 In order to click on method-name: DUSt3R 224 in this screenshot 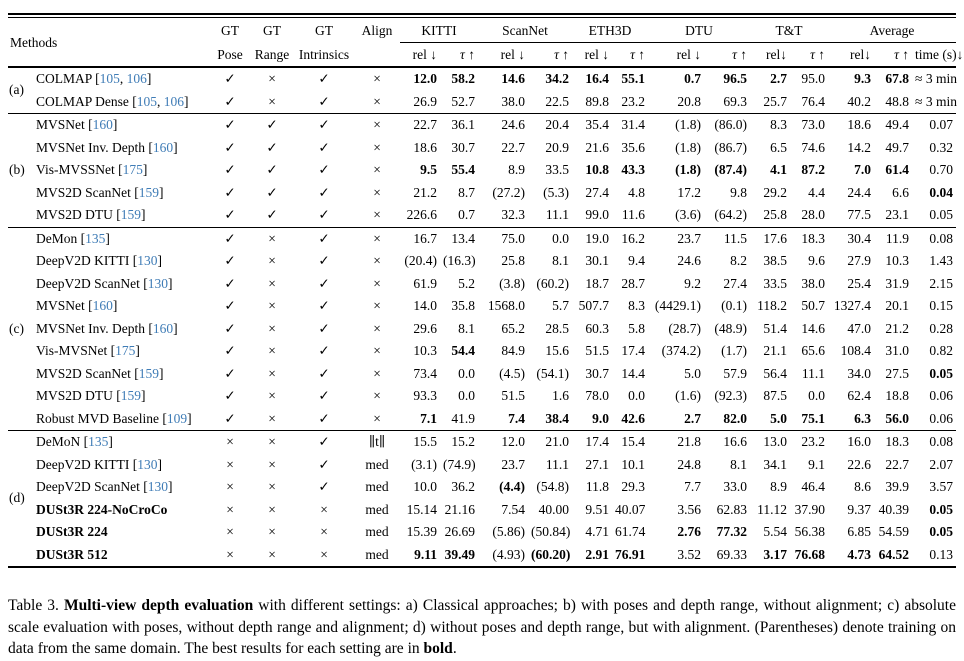, I will do `click(72, 531)`.